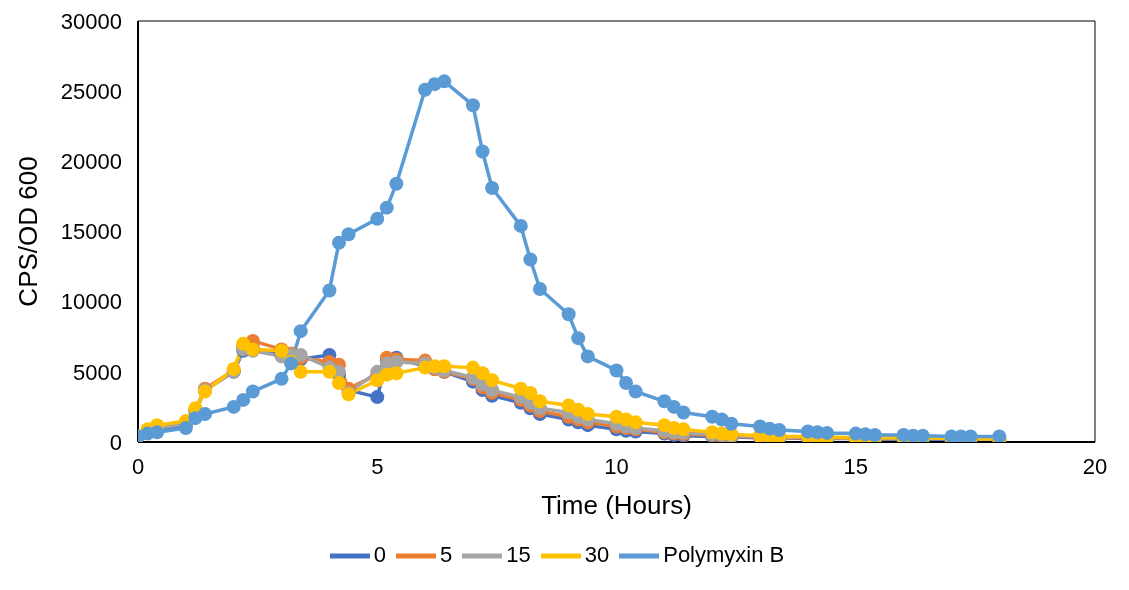 Image resolution: width=1129 pixels, height=590 pixels. Describe the element at coordinates (91, 91) in the screenshot. I see `y-tick-label: 25000` at that location.